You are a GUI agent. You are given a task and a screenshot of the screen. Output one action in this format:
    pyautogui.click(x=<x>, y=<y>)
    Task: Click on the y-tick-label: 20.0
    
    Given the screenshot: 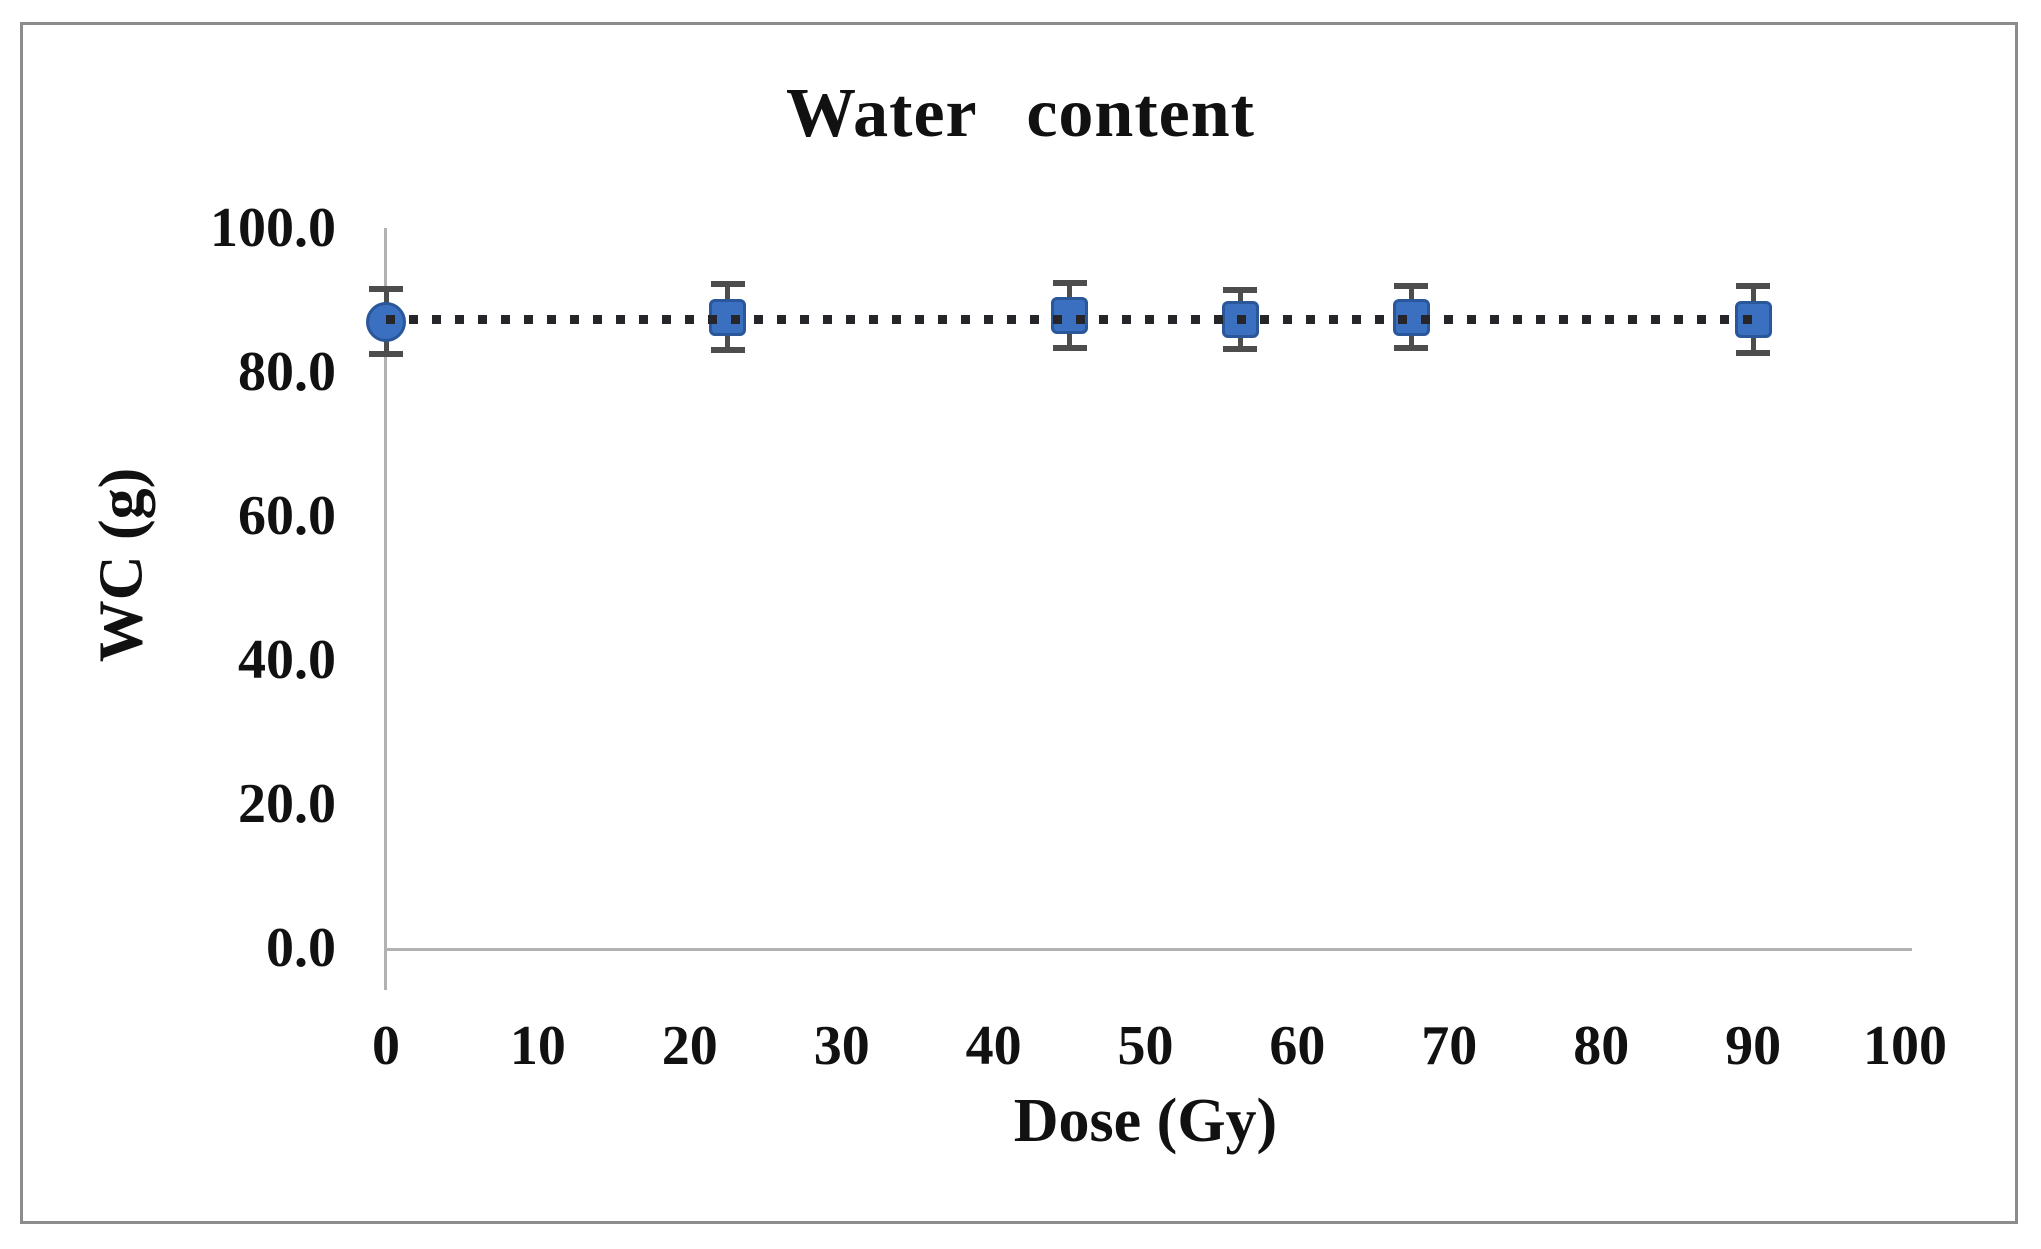 What is the action you would take?
    pyautogui.click(x=287, y=804)
    